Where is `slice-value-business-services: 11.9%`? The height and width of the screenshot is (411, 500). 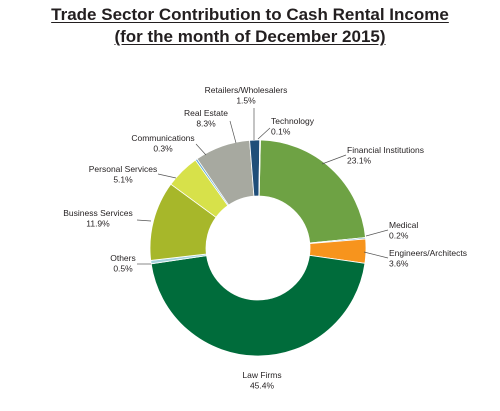
slice-value-business-services: 11.9% is located at coordinates (98, 224).